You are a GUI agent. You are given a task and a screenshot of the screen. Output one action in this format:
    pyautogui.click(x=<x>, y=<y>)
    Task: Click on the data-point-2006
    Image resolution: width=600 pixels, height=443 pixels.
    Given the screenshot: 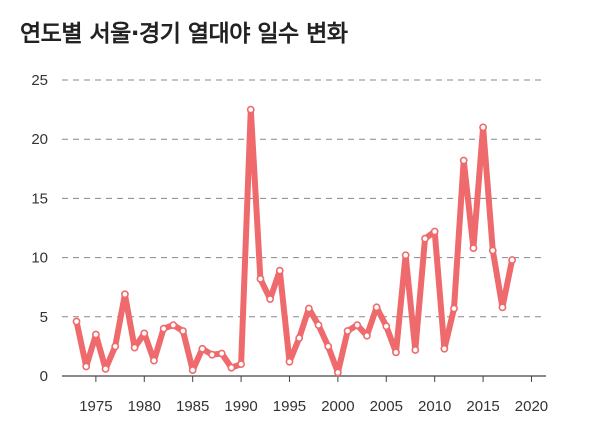 What is the action you would take?
    pyautogui.click(x=396, y=352)
    